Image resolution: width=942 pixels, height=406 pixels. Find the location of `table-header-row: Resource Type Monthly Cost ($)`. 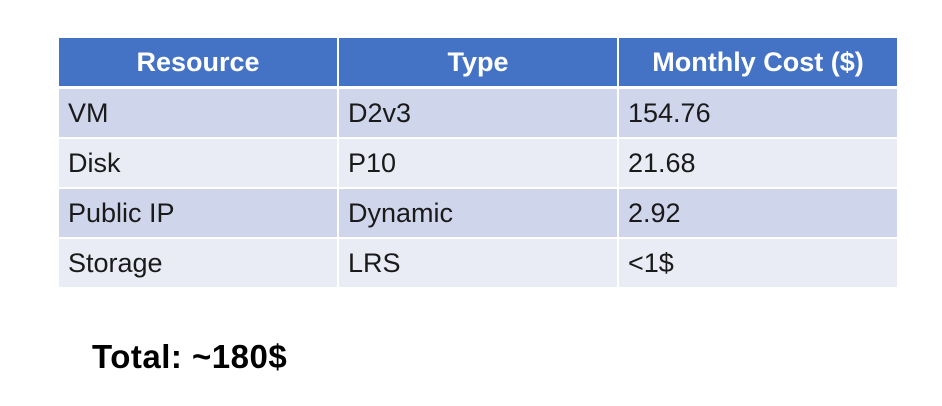

table-header-row: Resource Type Monthly Cost ($) is located at coordinates (478, 63).